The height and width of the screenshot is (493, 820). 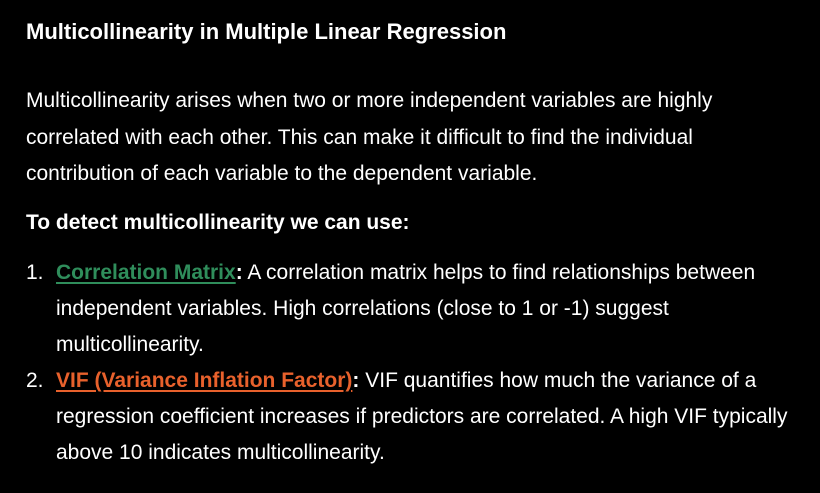 What do you see at coordinates (218, 222) in the screenshot?
I see `detect-heading: To detect multicollinearity we can use:` at bounding box center [218, 222].